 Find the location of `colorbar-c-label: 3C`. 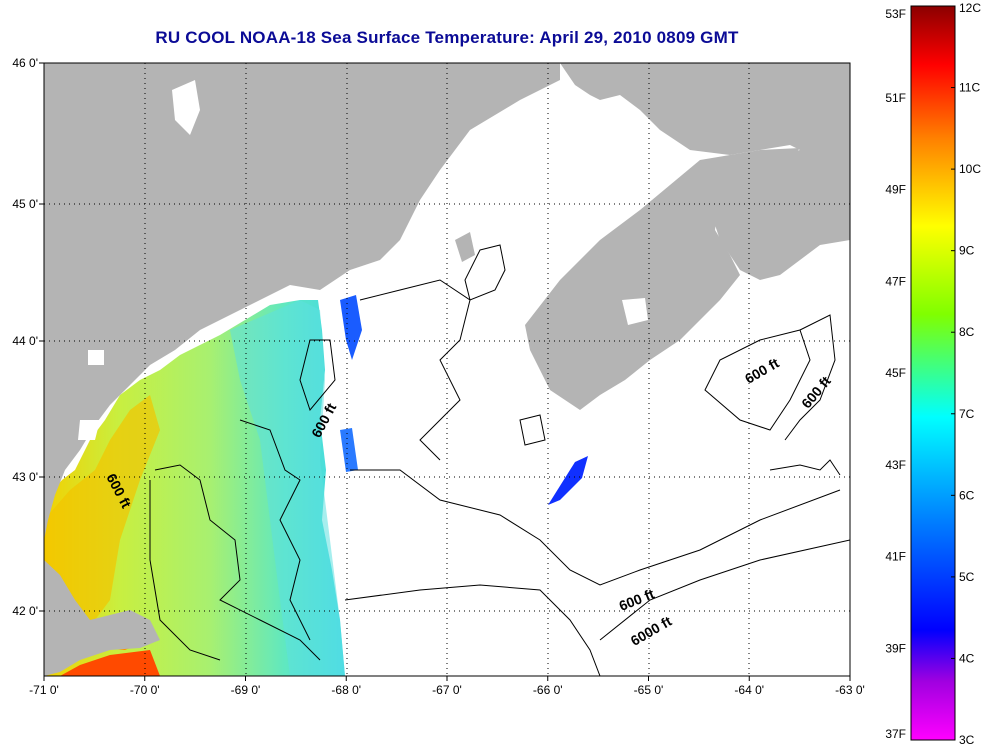

colorbar-c-label: 3C is located at coordinates (967, 740).